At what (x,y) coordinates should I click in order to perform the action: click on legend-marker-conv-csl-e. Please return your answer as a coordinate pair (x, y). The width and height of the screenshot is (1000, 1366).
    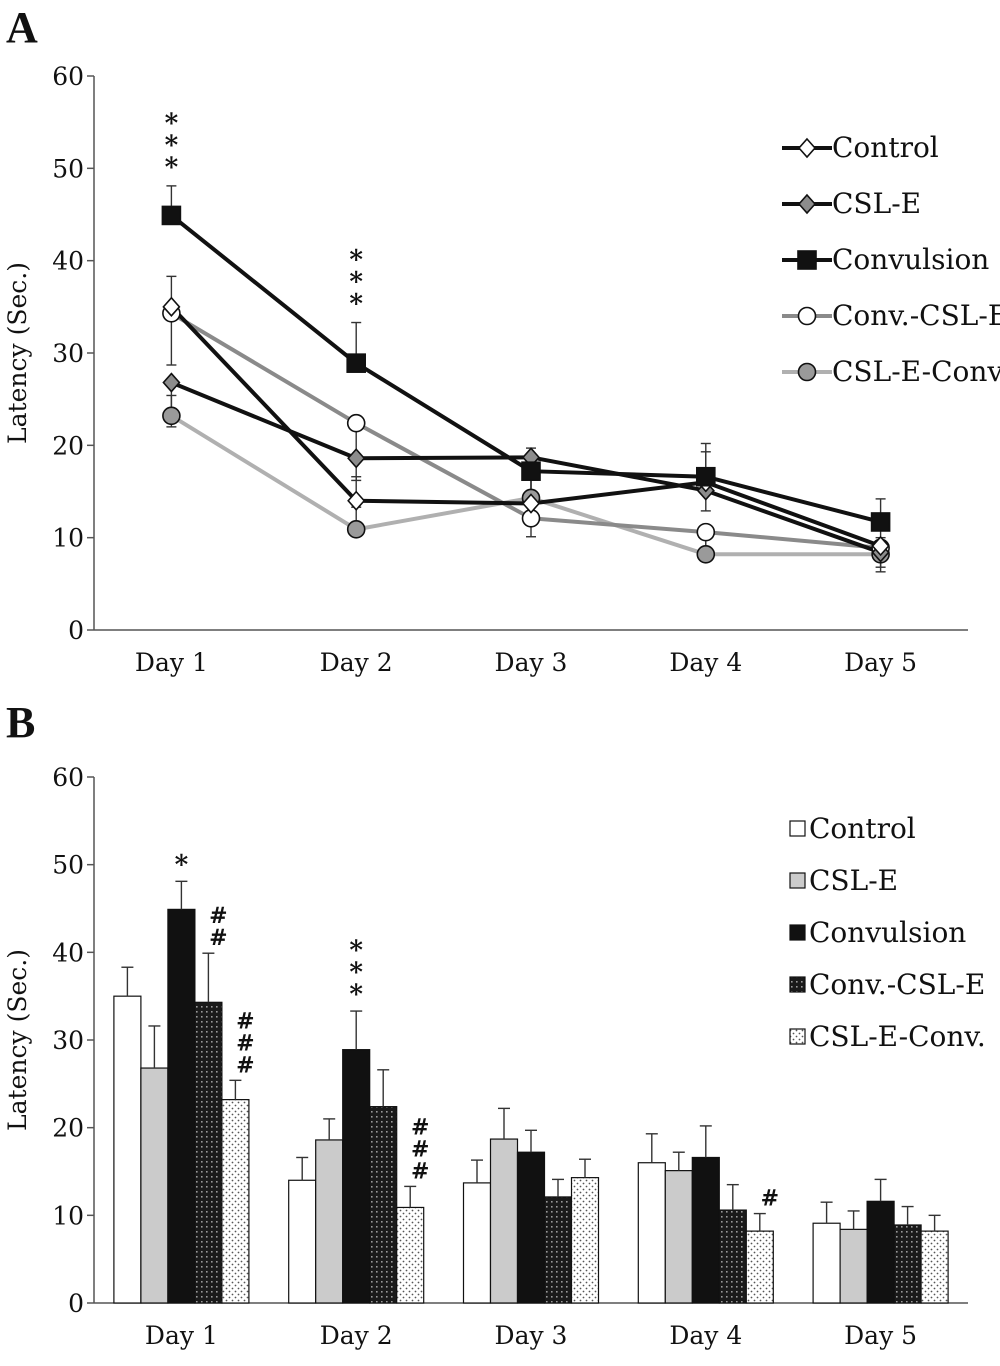
    Looking at the image, I should click on (807, 316).